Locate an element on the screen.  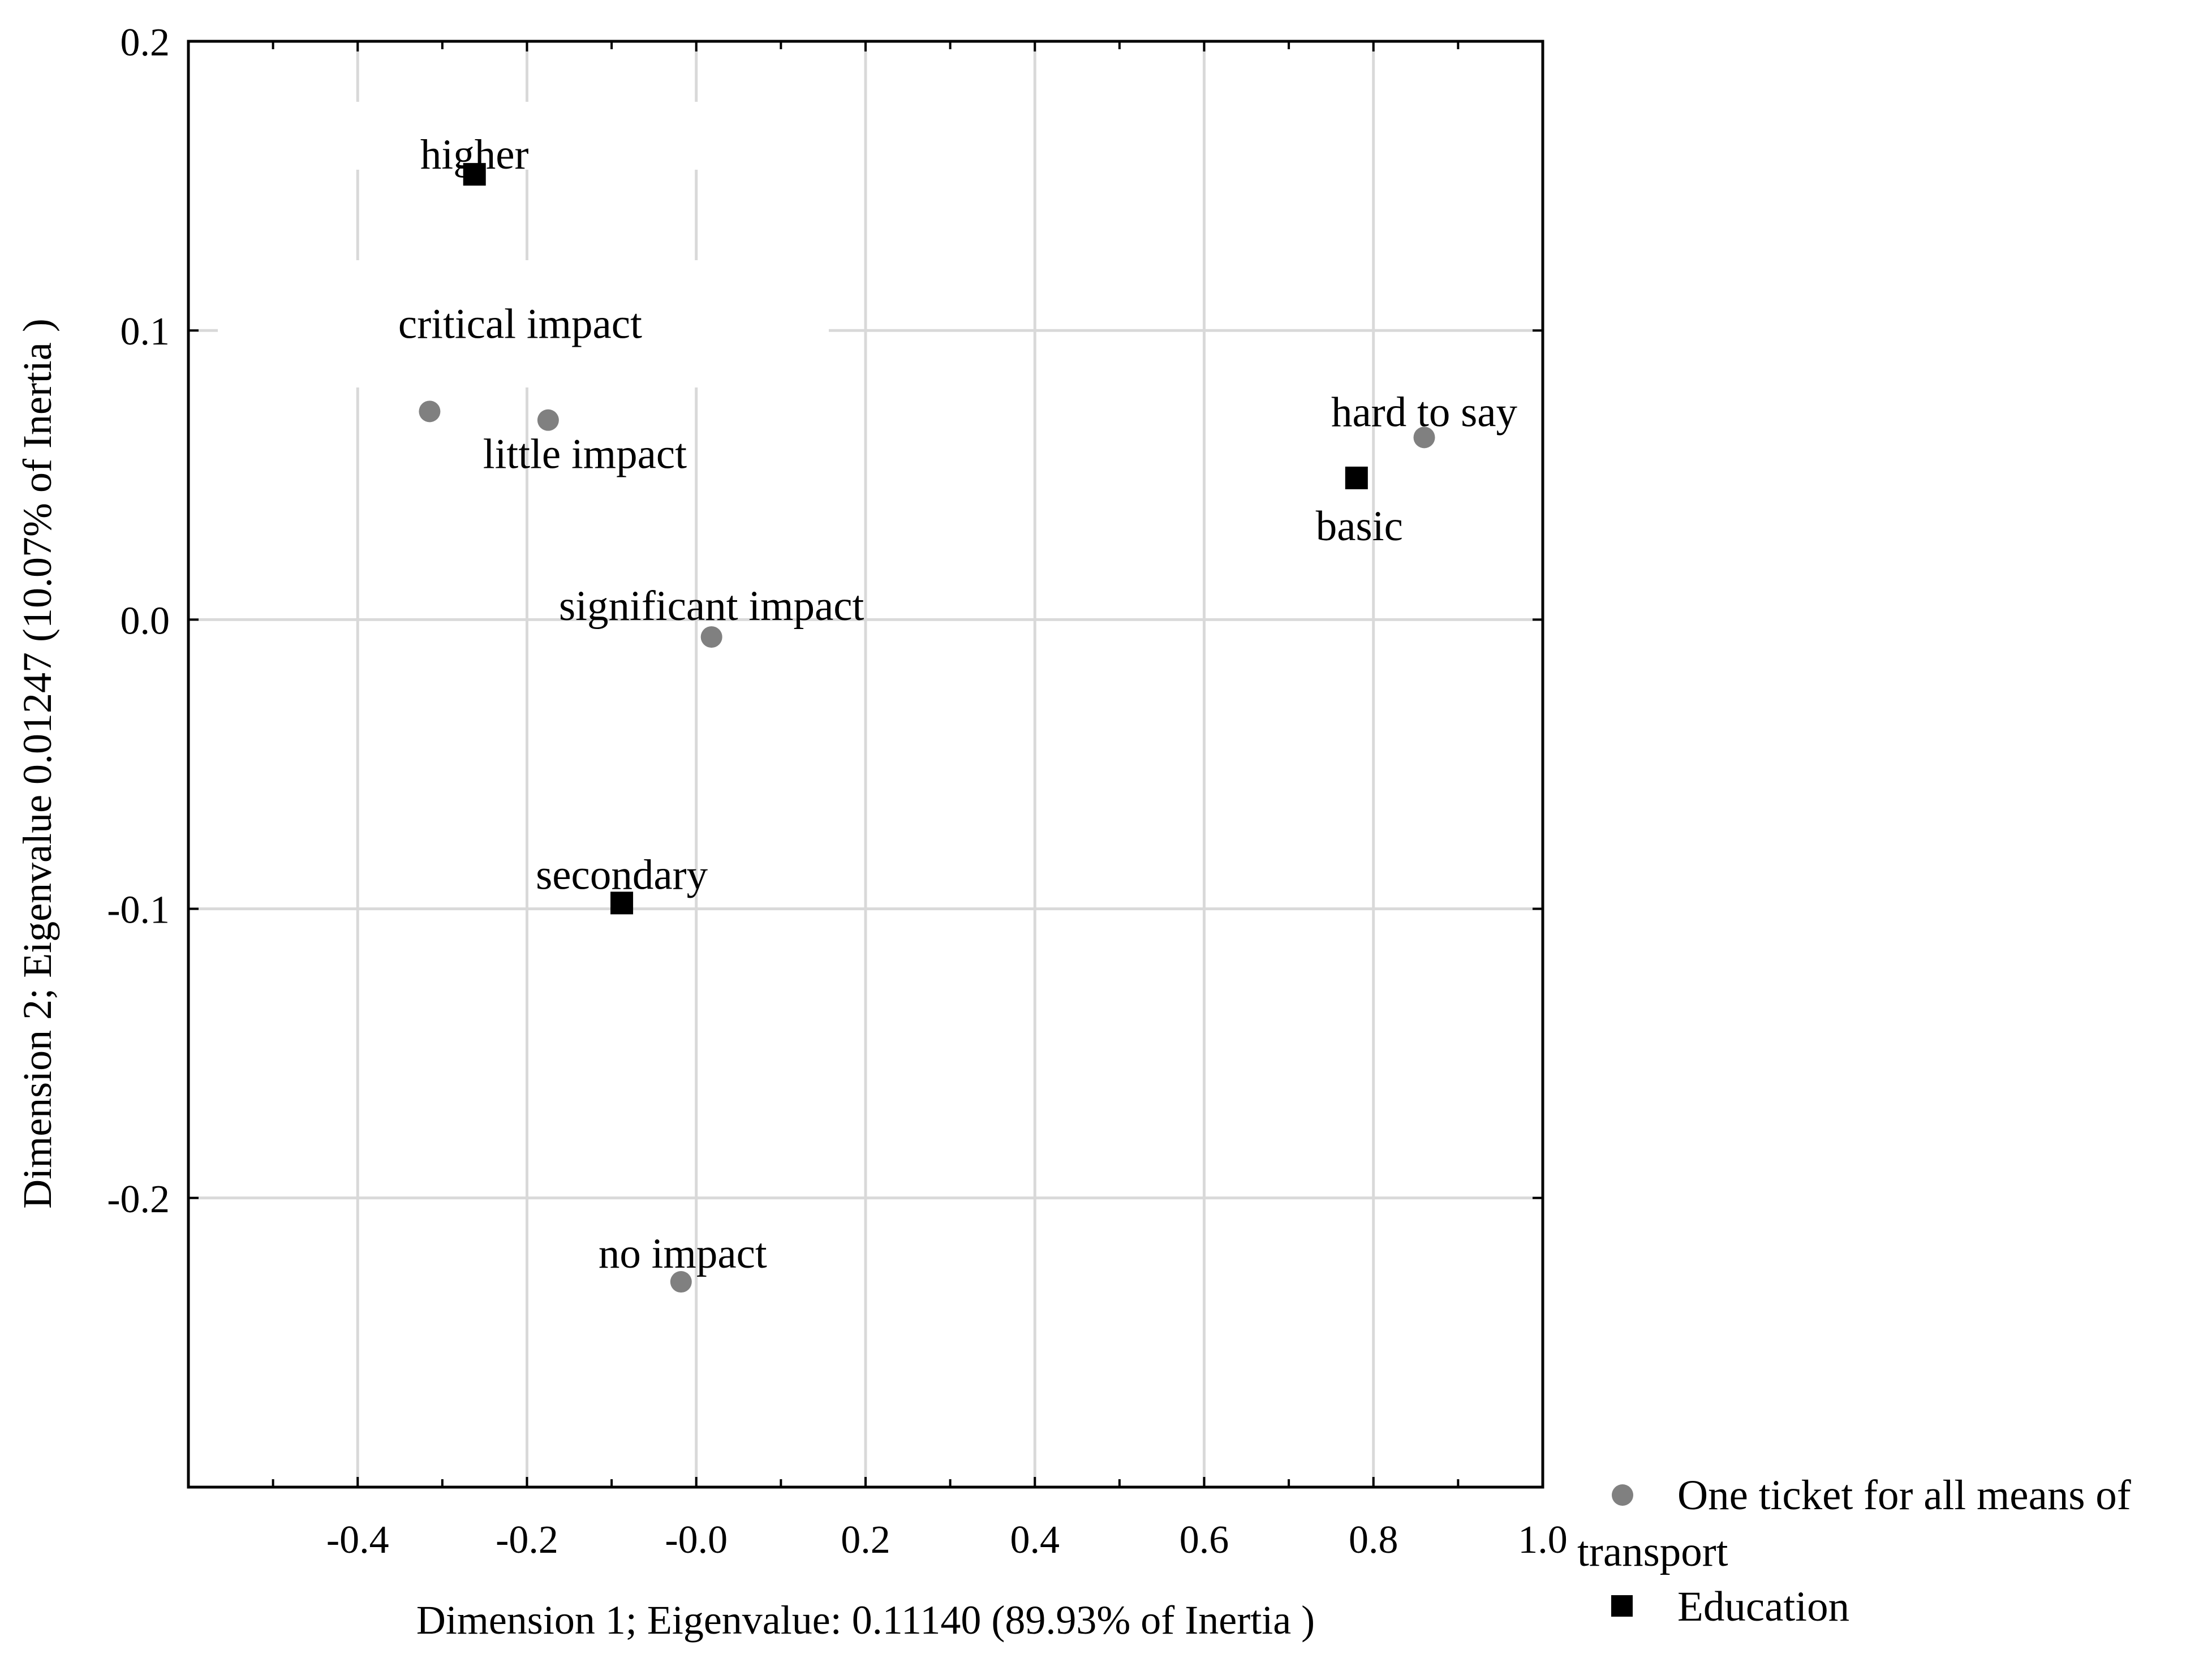
legend-label-line2: transport is located at coordinates (1652, 1551).